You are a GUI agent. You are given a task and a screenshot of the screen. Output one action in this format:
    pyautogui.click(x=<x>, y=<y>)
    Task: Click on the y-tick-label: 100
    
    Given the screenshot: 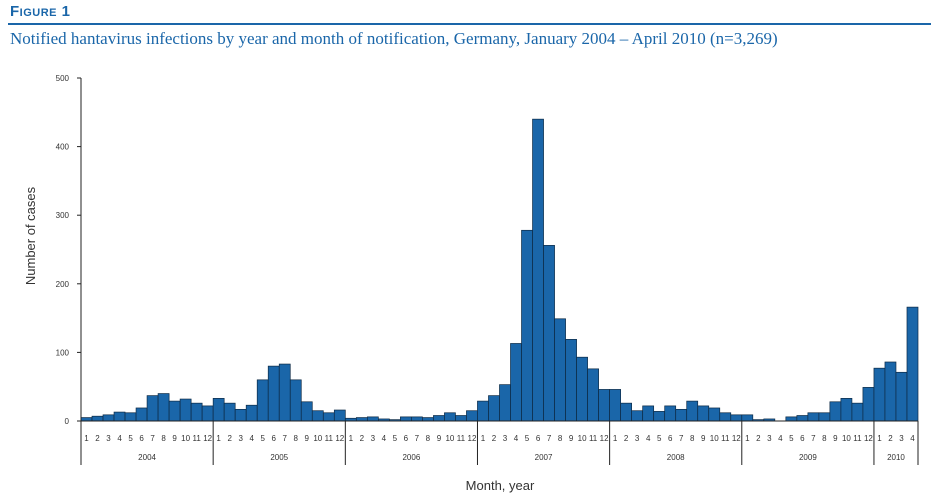 What is the action you would take?
    pyautogui.click(x=63, y=352)
    